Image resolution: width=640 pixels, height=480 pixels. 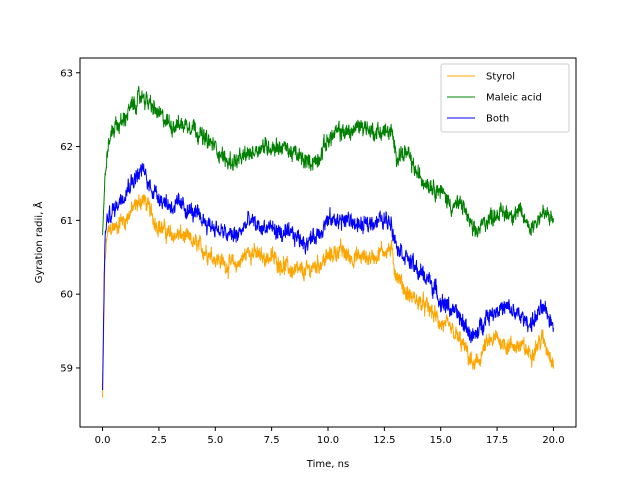 I want to click on x-tick-label: 15.0, so click(x=441, y=440).